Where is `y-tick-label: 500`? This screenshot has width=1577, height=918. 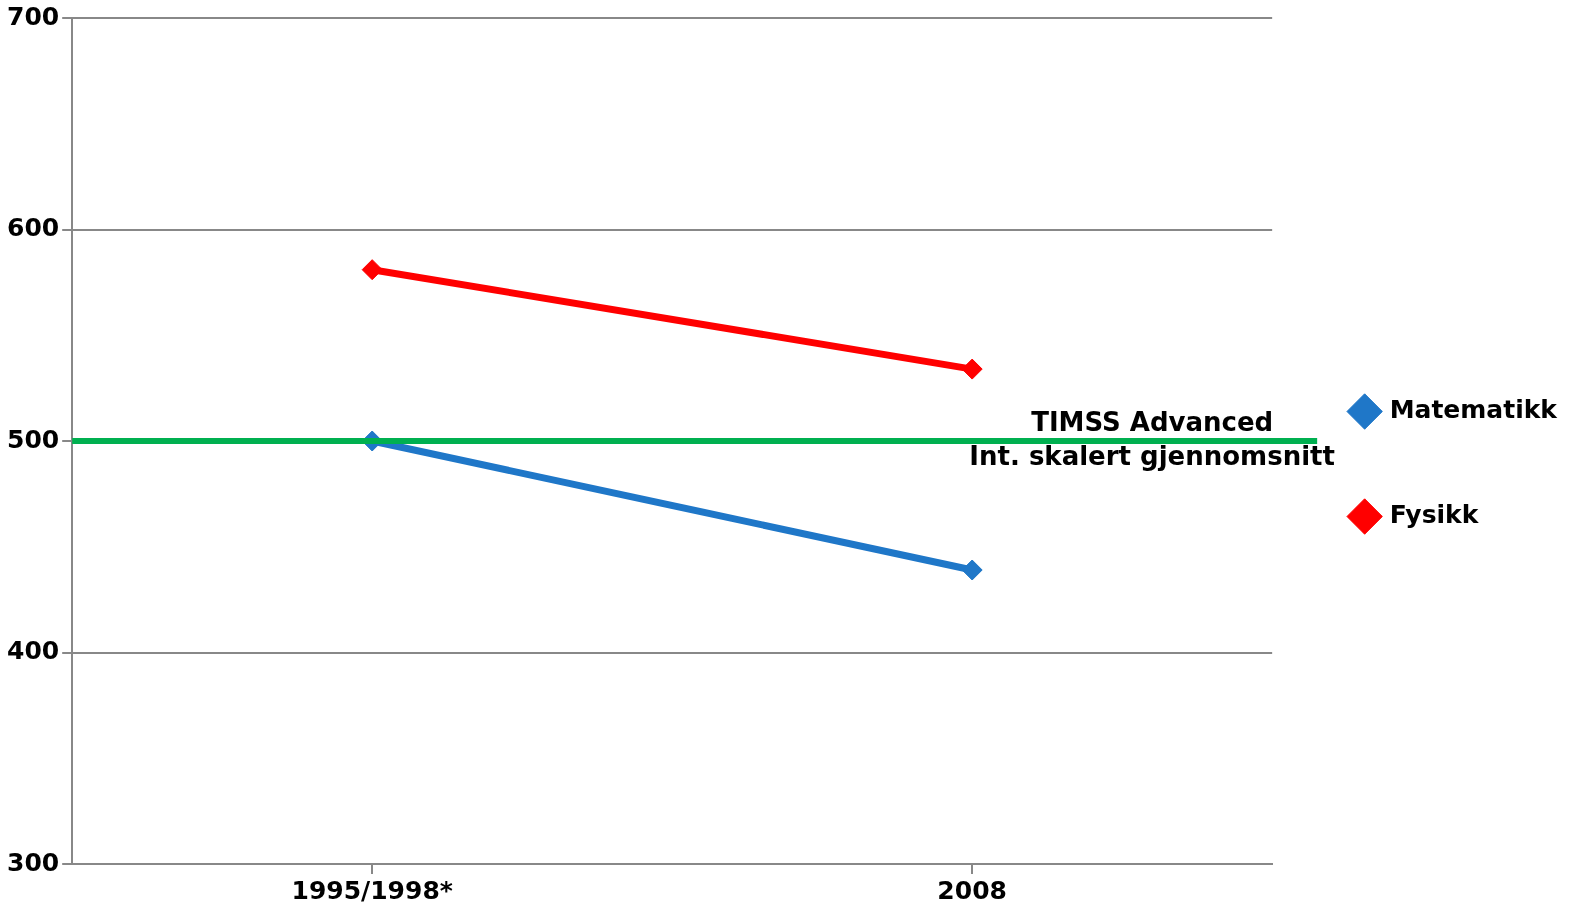 y-tick-label: 500 is located at coordinates (33, 439).